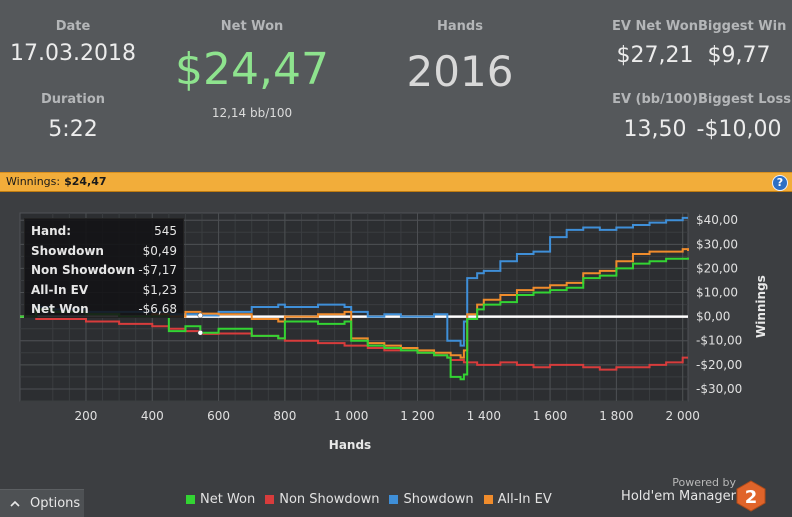  Describe the element at coordinates (417, 416) in the screenshot. I see `x-tick-label: 1 200` at that location.